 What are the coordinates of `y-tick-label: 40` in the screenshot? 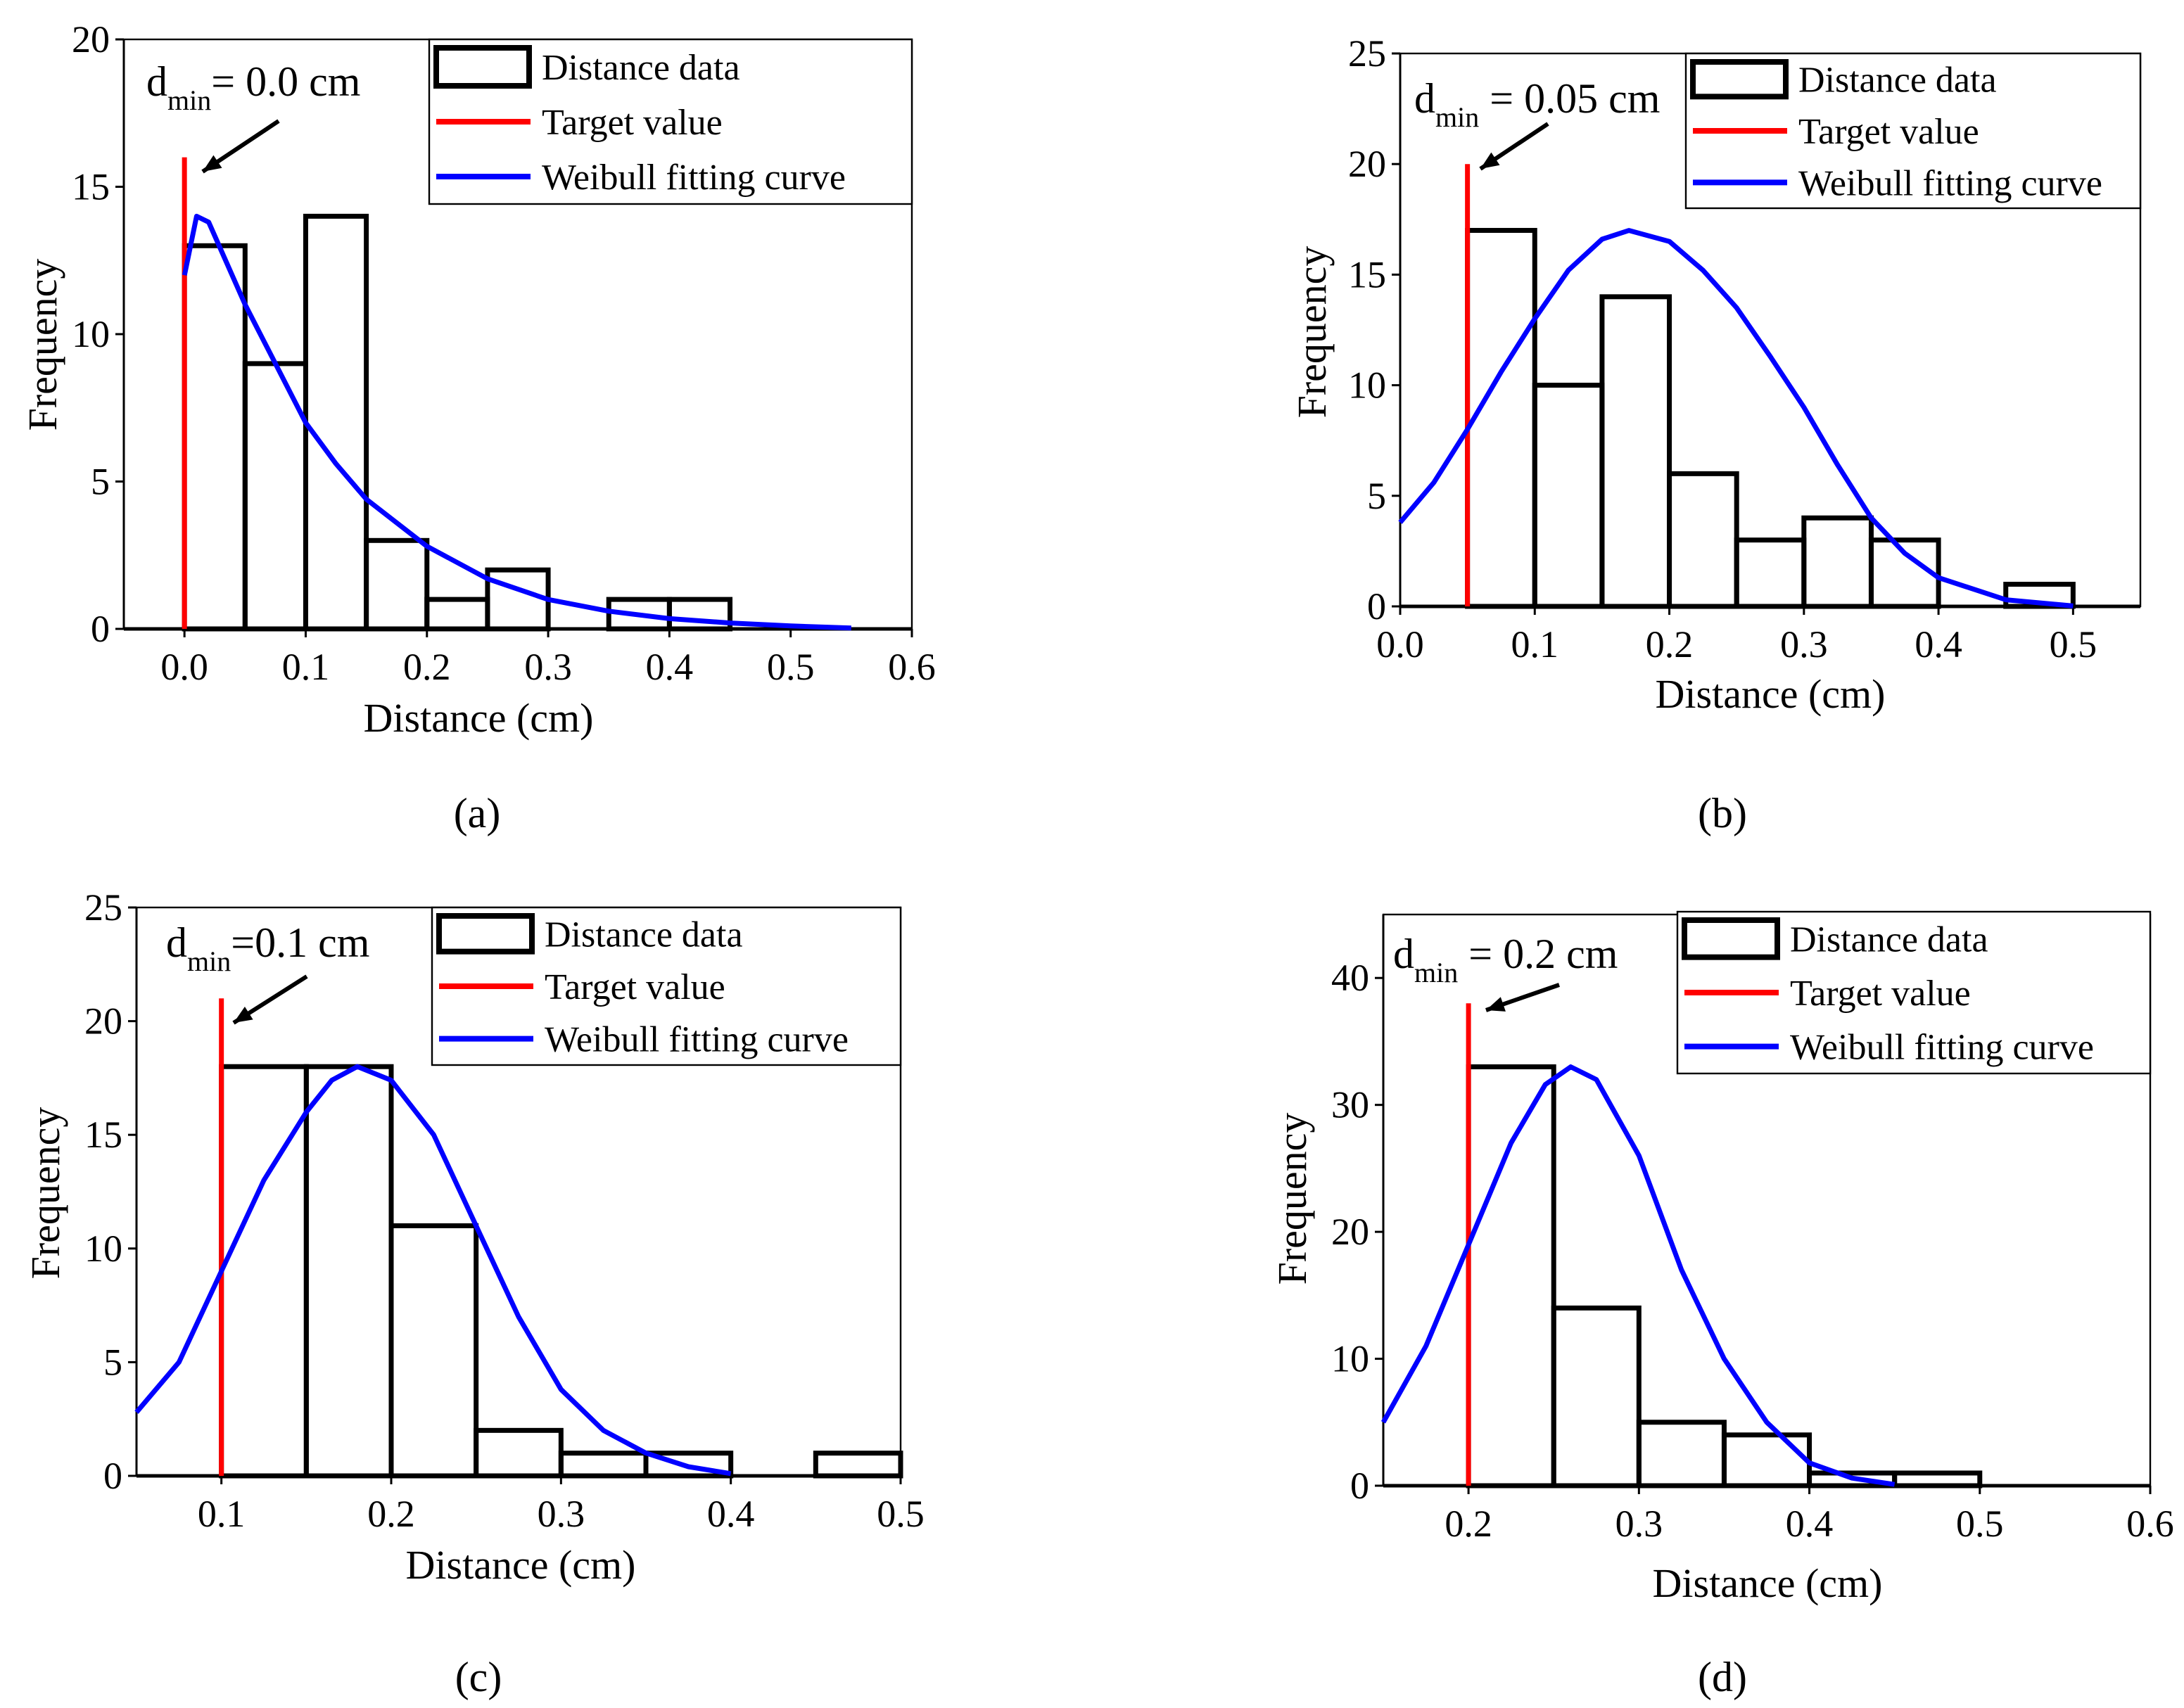 It's located at (1350, 978).